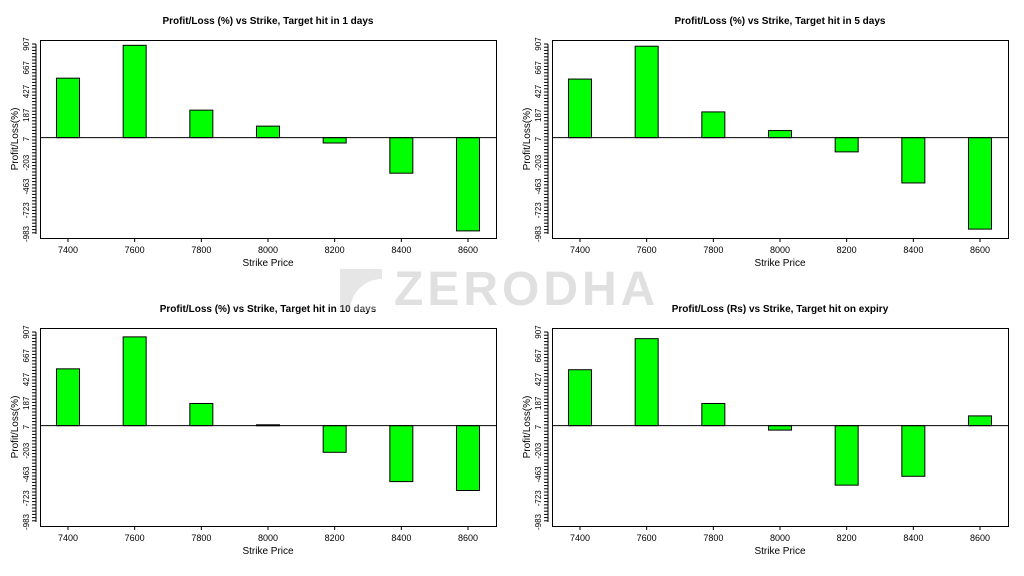 Image resolution: width=1024 pixels, height=576 pixels. Describe the element at coordinates (527, 289) in the screenshot. I see `watermark-text: ZERODHA` at that location.